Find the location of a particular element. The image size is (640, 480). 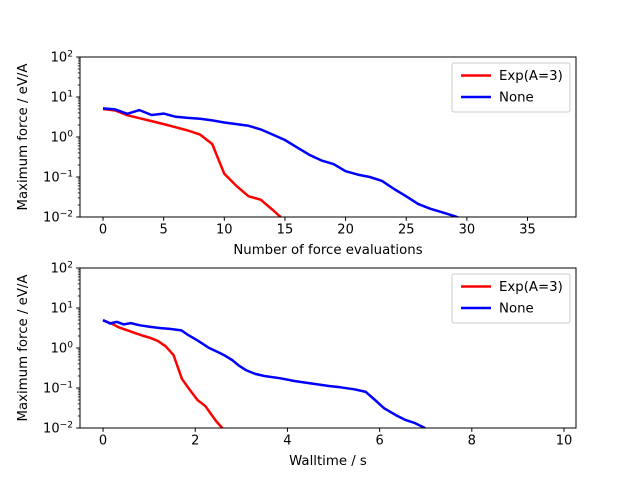

x-tick-label: 2 is located at coordinates (195, 441).